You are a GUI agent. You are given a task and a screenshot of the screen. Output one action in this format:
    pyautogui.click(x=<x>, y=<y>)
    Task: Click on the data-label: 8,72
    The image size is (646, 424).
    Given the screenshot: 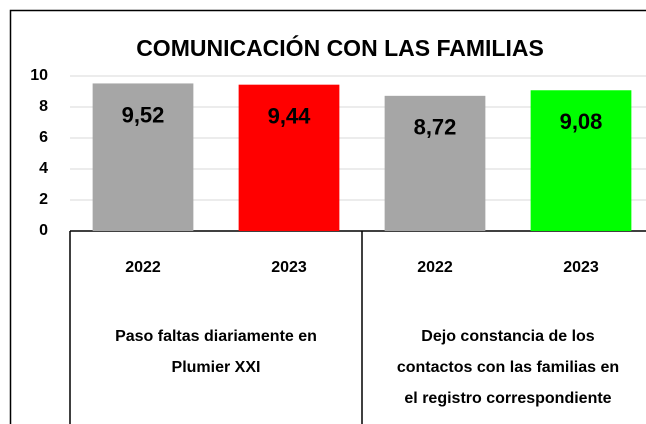 What is the action you would take?
    pyautogui.click(x=435, y=127)
    